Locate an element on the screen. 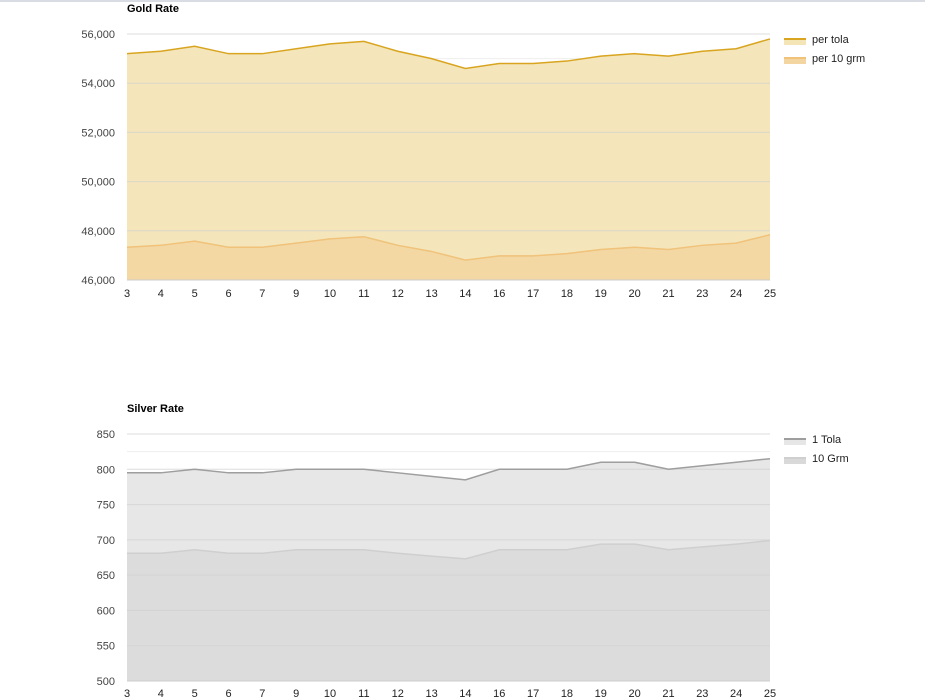 The height and width of the screenshot is (700, 925). y-tick-label: 52,000 is located at coordinates (98, 133).